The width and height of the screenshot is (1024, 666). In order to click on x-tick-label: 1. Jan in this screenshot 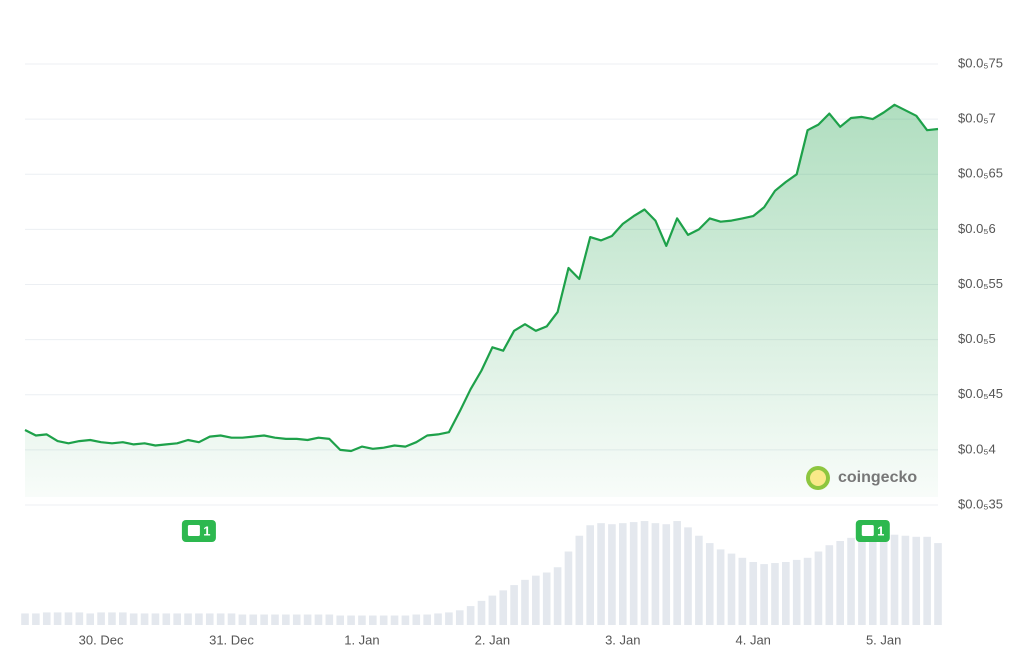, I will do `click(361, 639)`.